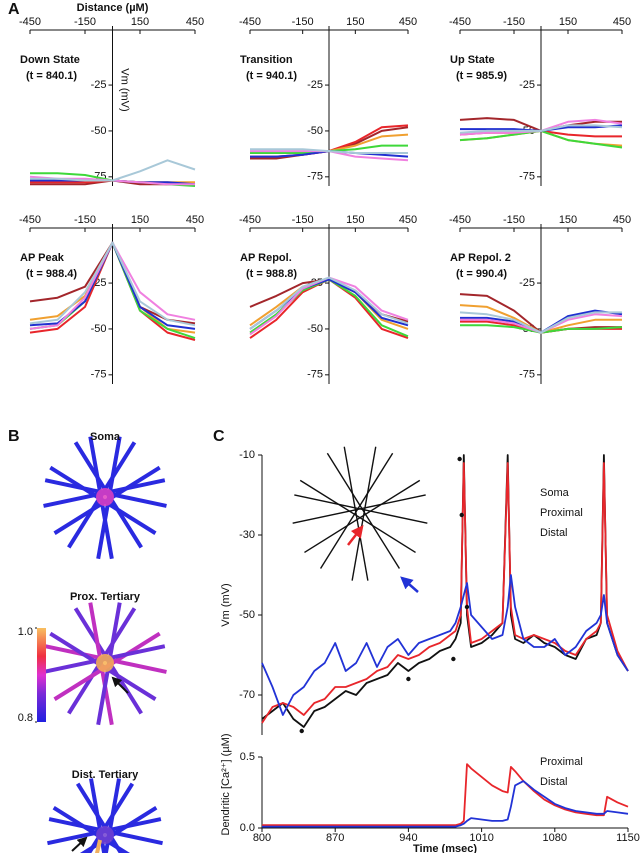 This screenshot has height=853, width=641. I want to click on colorbar-label: 0.8, so click(25, 718).